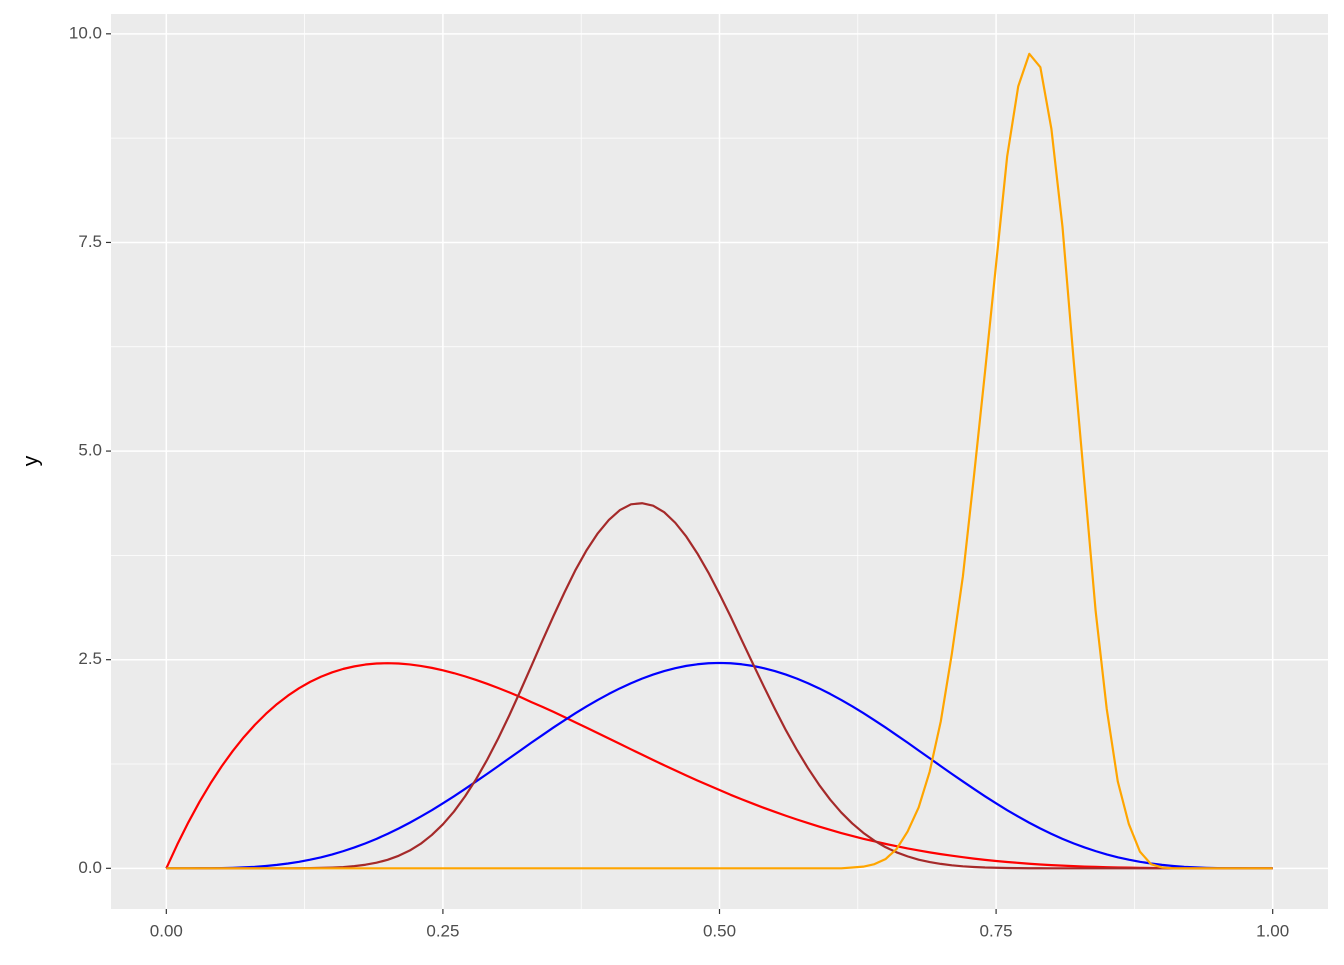 This screenshot has width=1344, height=965. What do you see at coordinates (90, 867) in the screenshot?
I see `y-tick-label: 0.0` at bounding box center [90, 867].